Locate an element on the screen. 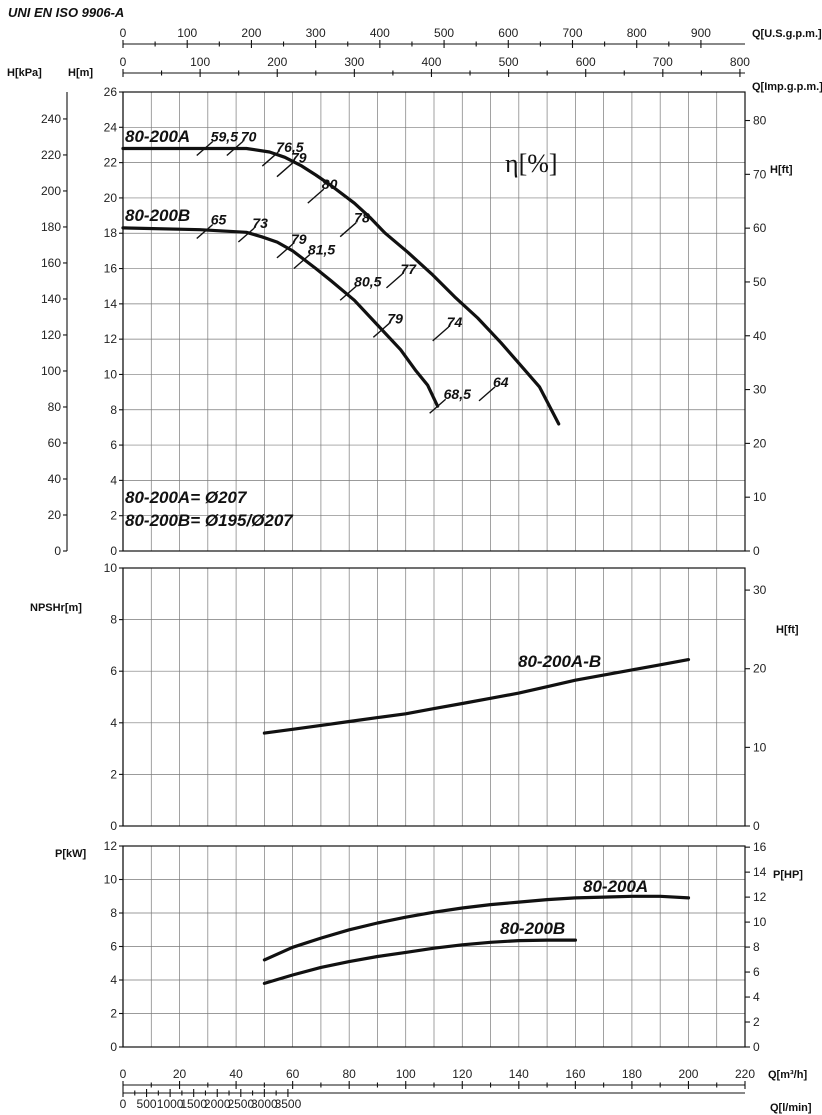 The width and height of the screenshot is (822, 1115). power-kw-tick-label: 8 is located at coordinates (113, 913).